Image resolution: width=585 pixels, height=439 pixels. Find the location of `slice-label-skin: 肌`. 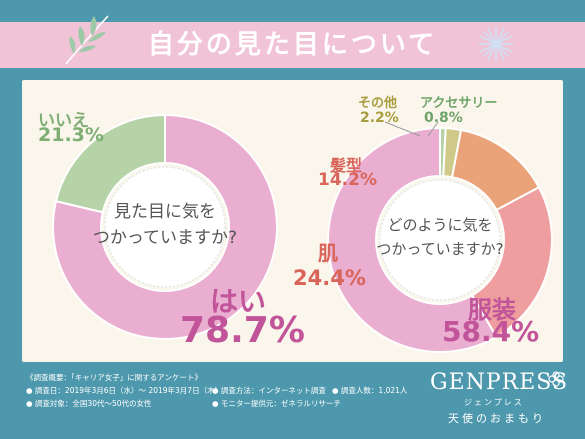

slice-label-skin: 肌 is located at coordinates (328, 253).